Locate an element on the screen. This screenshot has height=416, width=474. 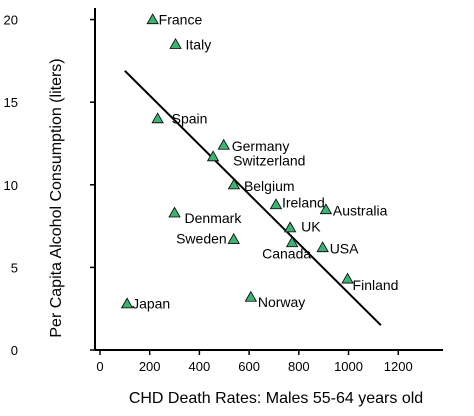
y-tick-label: 20 is located at coordinates (11, 20).